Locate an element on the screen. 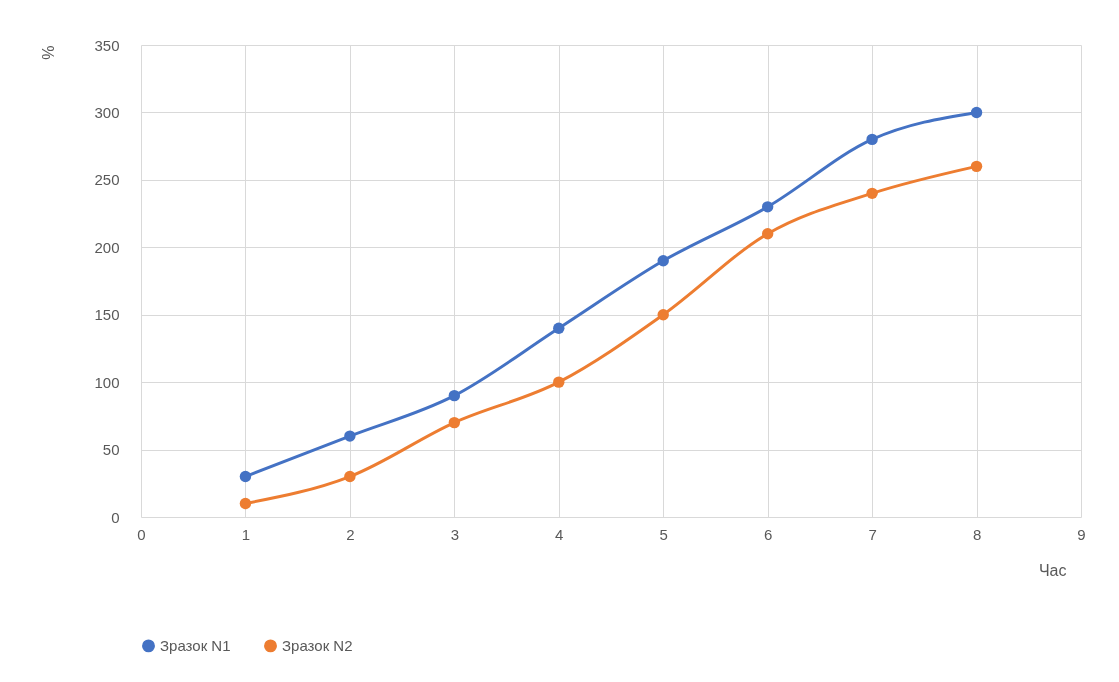 This screenshot has width=1119, height=682. y-tick-label: 200 is located at coordinates (107, 247).